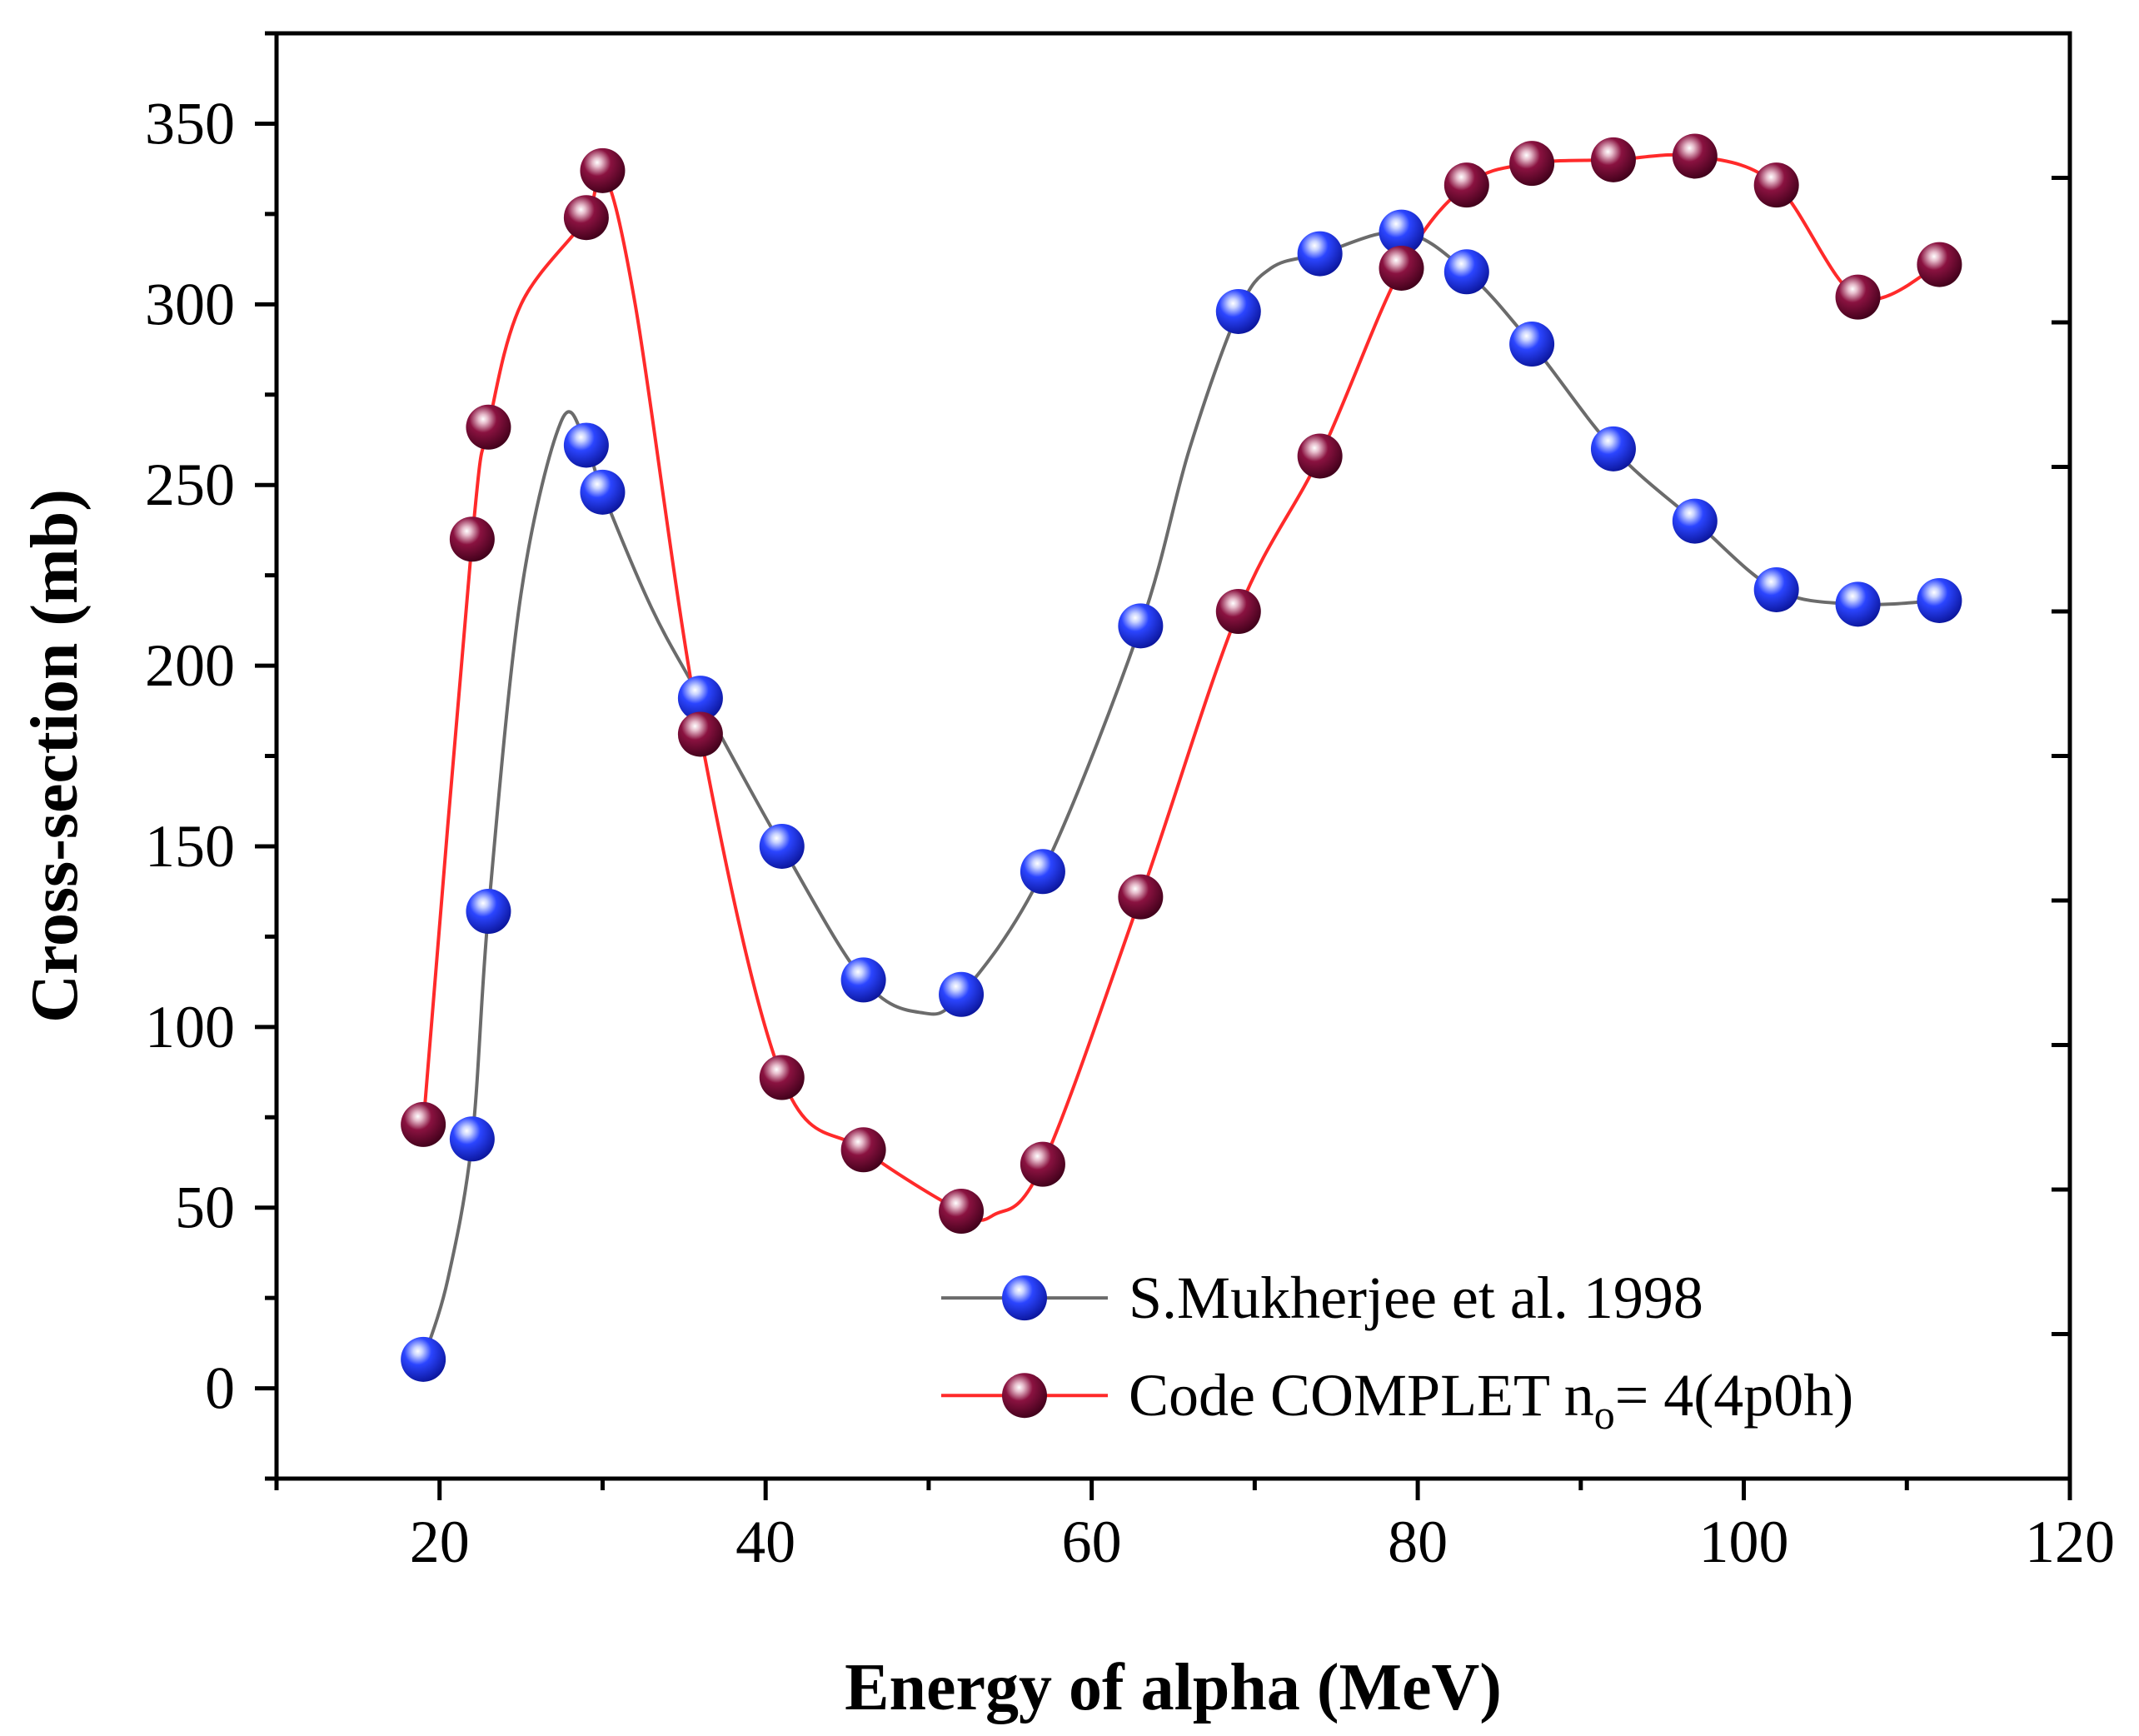 The image size is (2139, 1736). I want to click on x-tick-label: 100, so click(1744, 1542).